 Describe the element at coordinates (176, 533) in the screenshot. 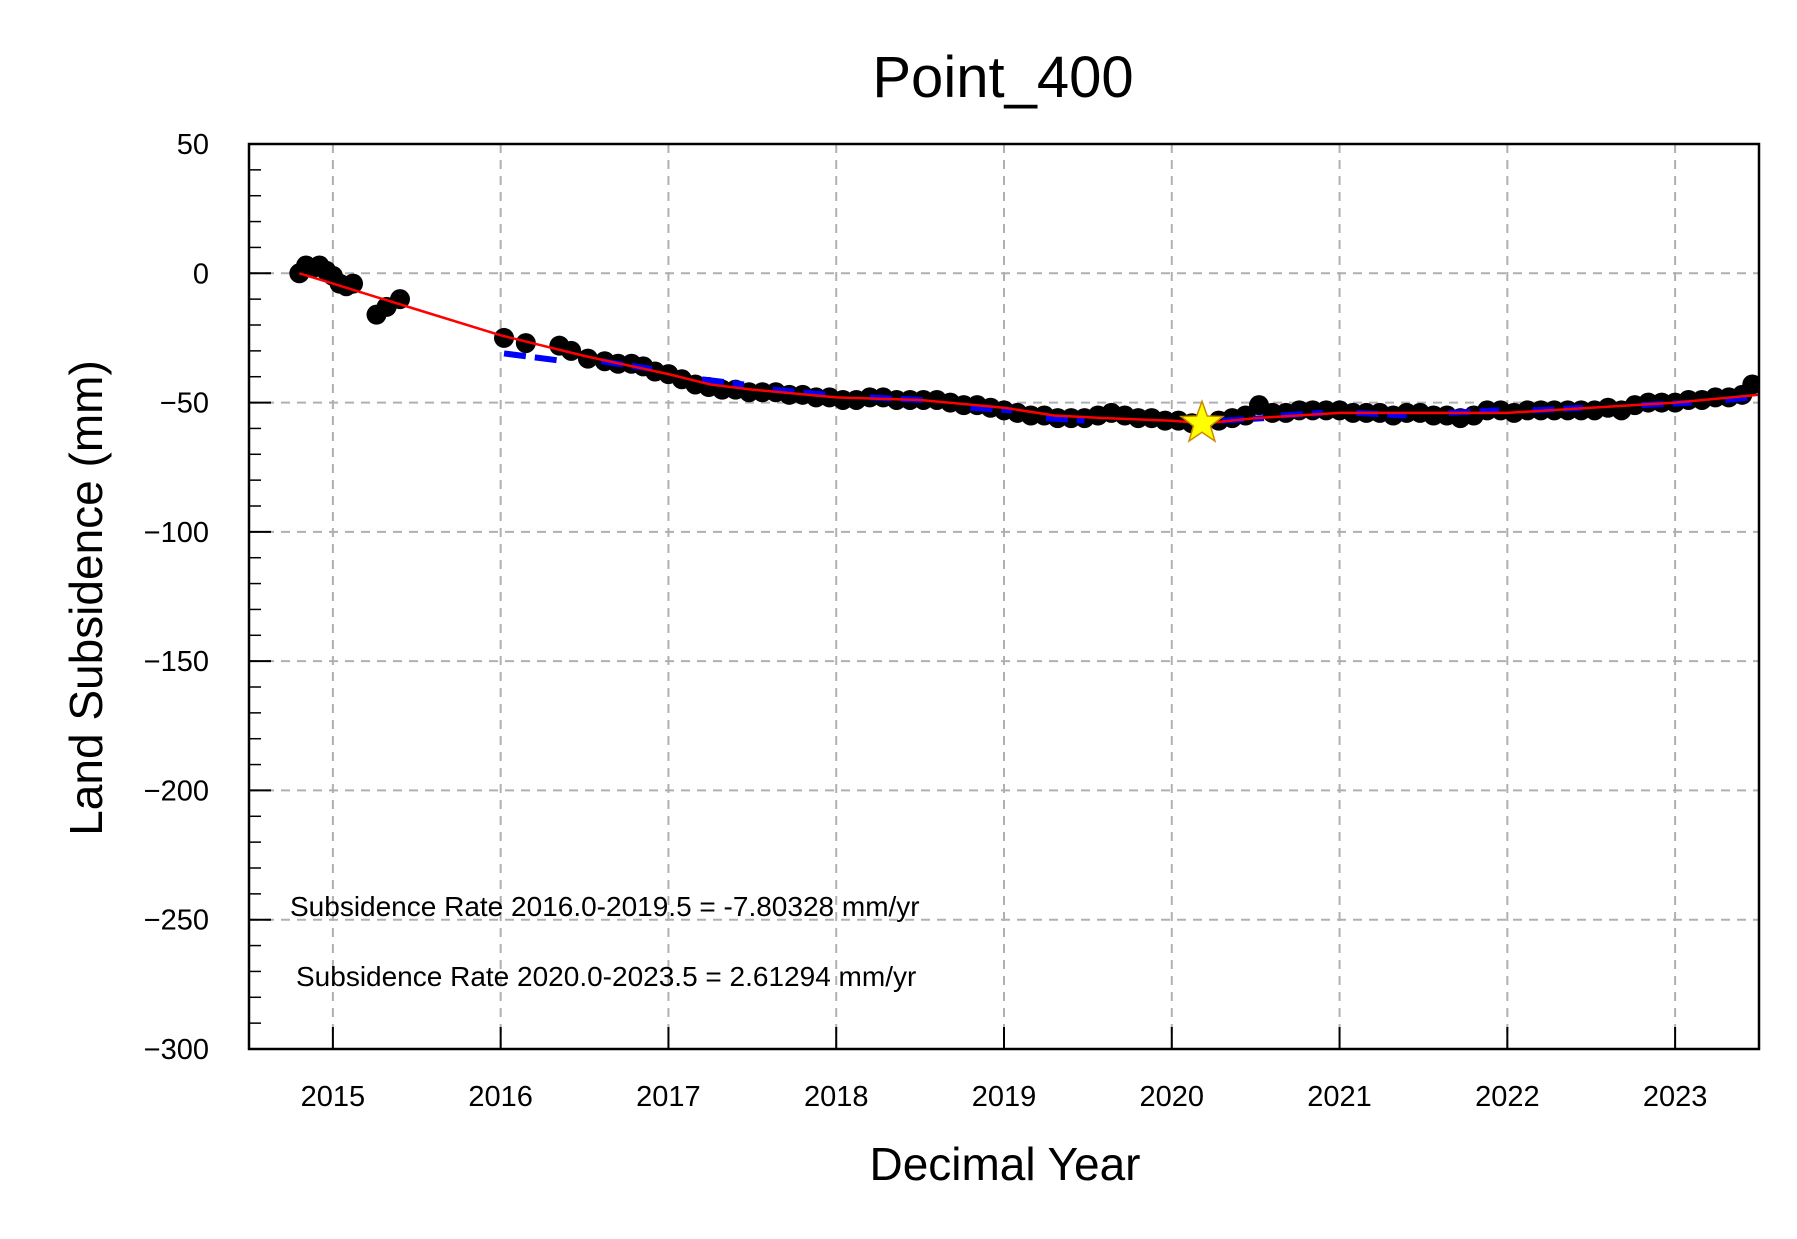

I see `y-tick-label: −100` at that location.